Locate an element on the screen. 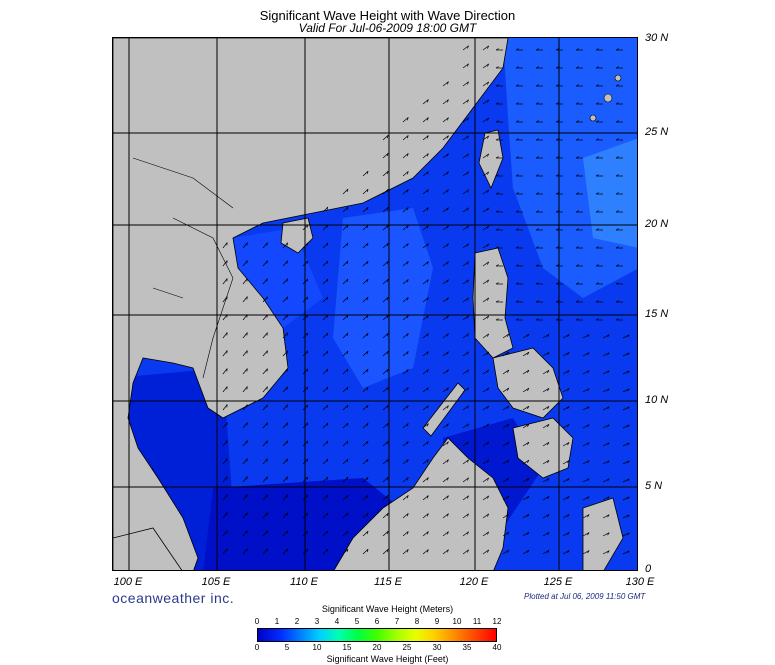 This screenshot has height=665, width=775. legend-meter-label: 3 is located at coordinates (317, 621).